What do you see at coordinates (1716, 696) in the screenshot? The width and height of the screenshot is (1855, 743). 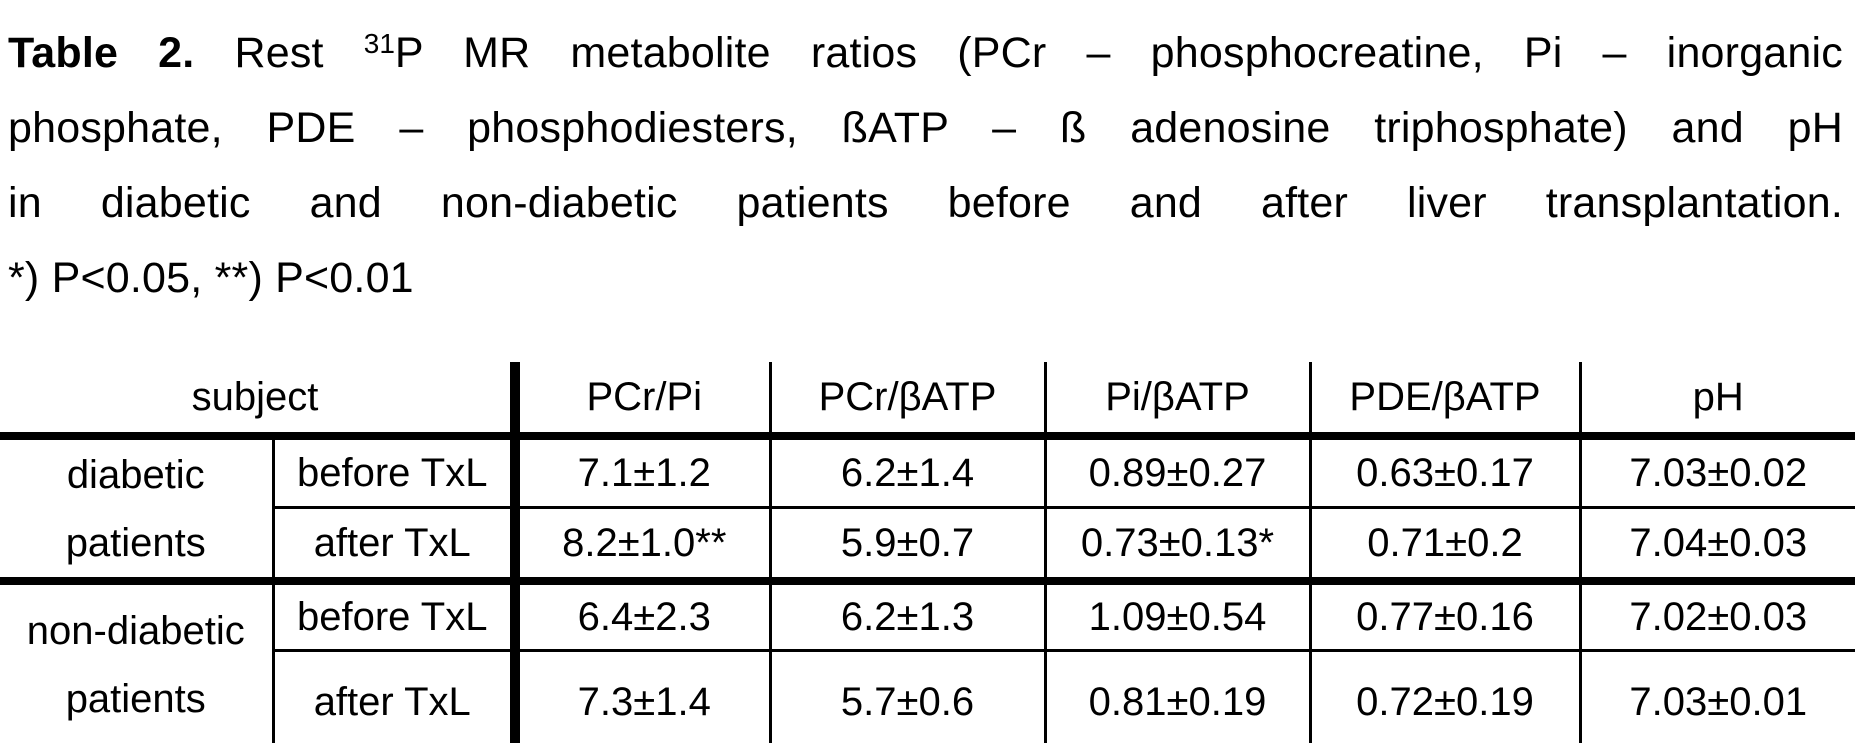 I see `value-cell-ph: 7.03±0.01` at bounding box center [1716, 696].